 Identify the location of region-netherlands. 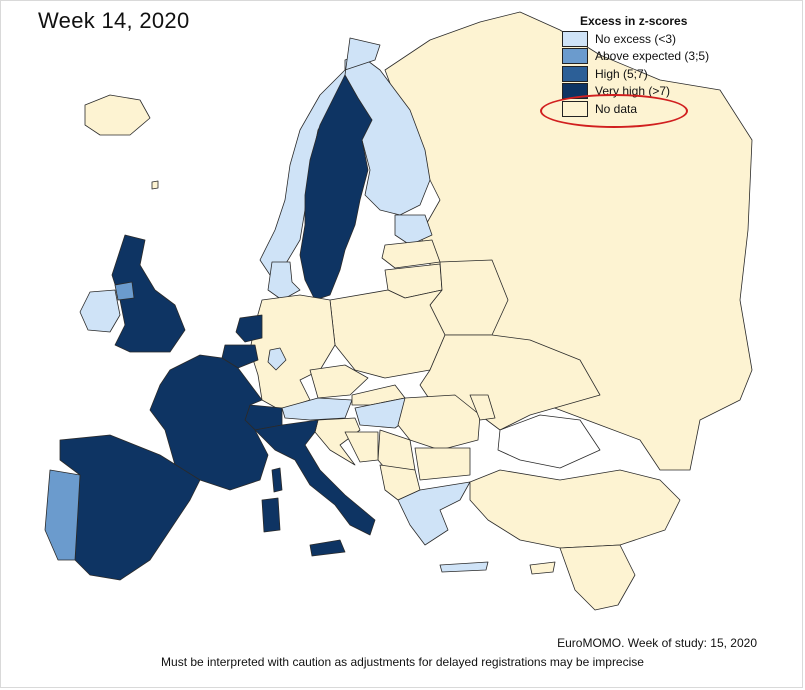
(249, 328).